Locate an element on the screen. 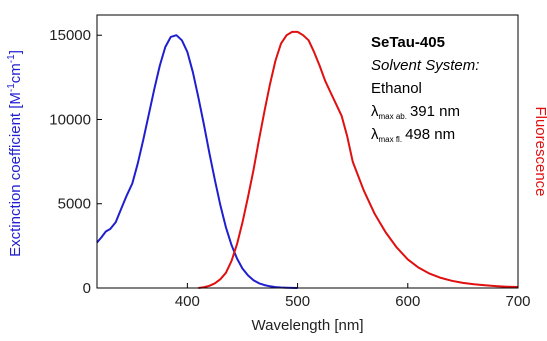 The width and height of the screenshot is (547, 341). y-tick-label: 0 is located at coordinates (87, 288).